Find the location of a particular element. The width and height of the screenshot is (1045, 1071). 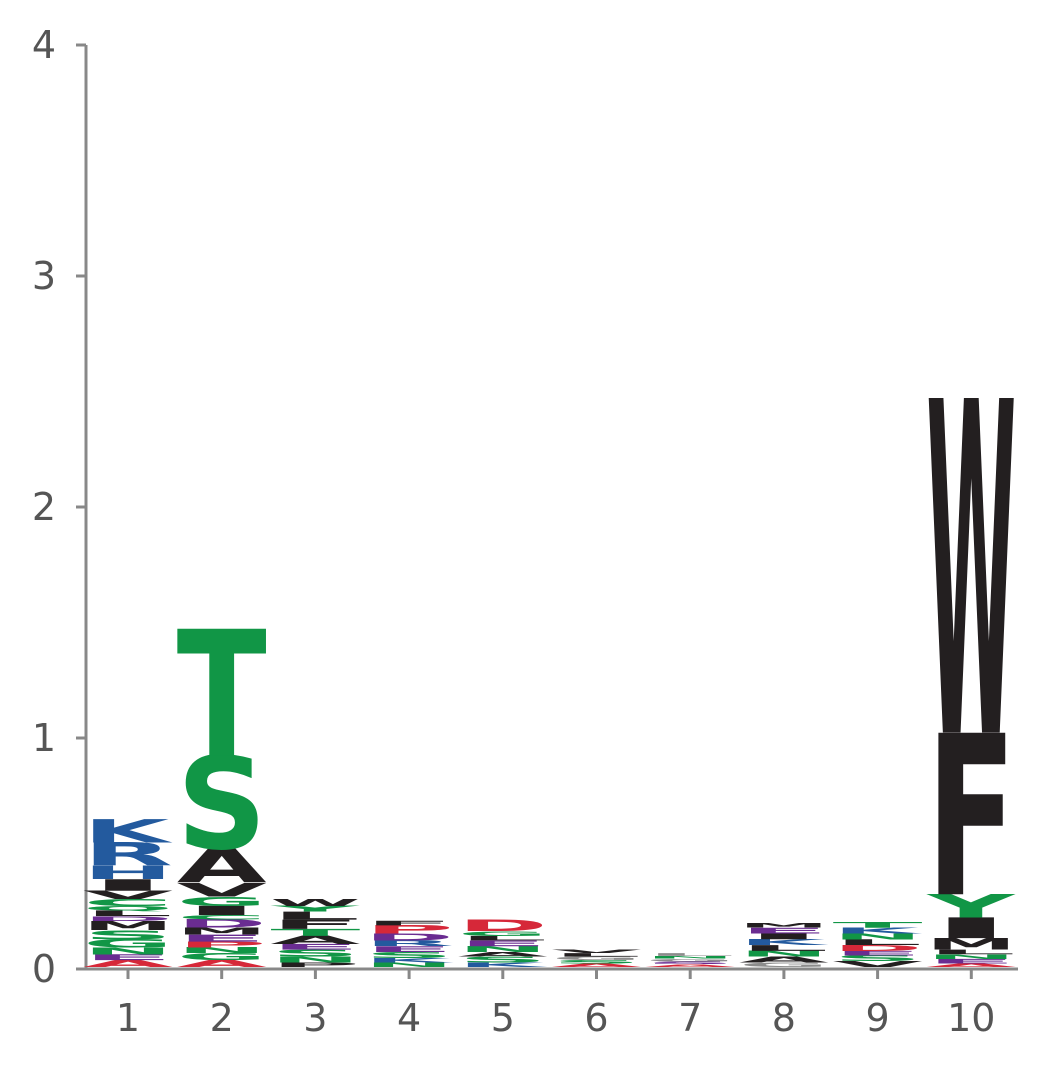

x-tick-label: 10 is located at coordinates (971, 1018).